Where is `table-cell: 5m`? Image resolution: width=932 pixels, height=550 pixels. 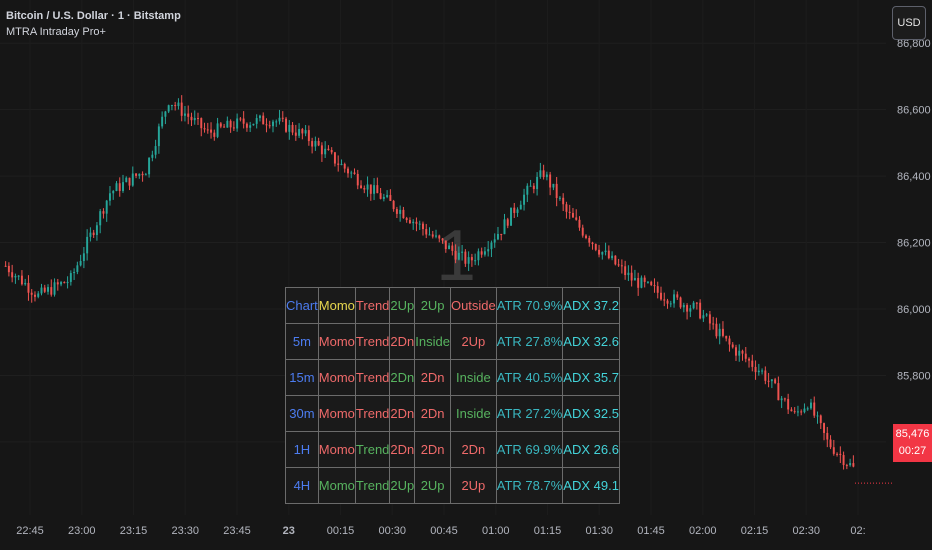
table-cell: 5m is located at coordinates (302, 341).